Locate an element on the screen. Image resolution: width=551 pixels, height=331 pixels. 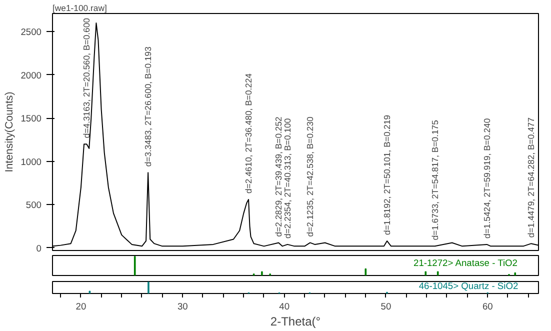
y-axis-title: Intensity(Counts) is located at coordinates (10, 132).